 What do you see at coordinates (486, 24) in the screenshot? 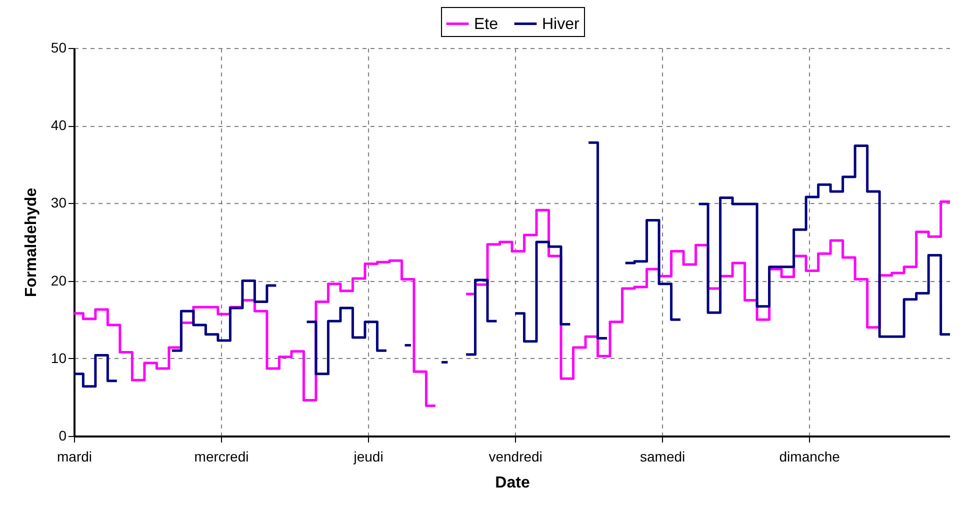
I see `legend-label: Ete` at bounding box center [486, 24].